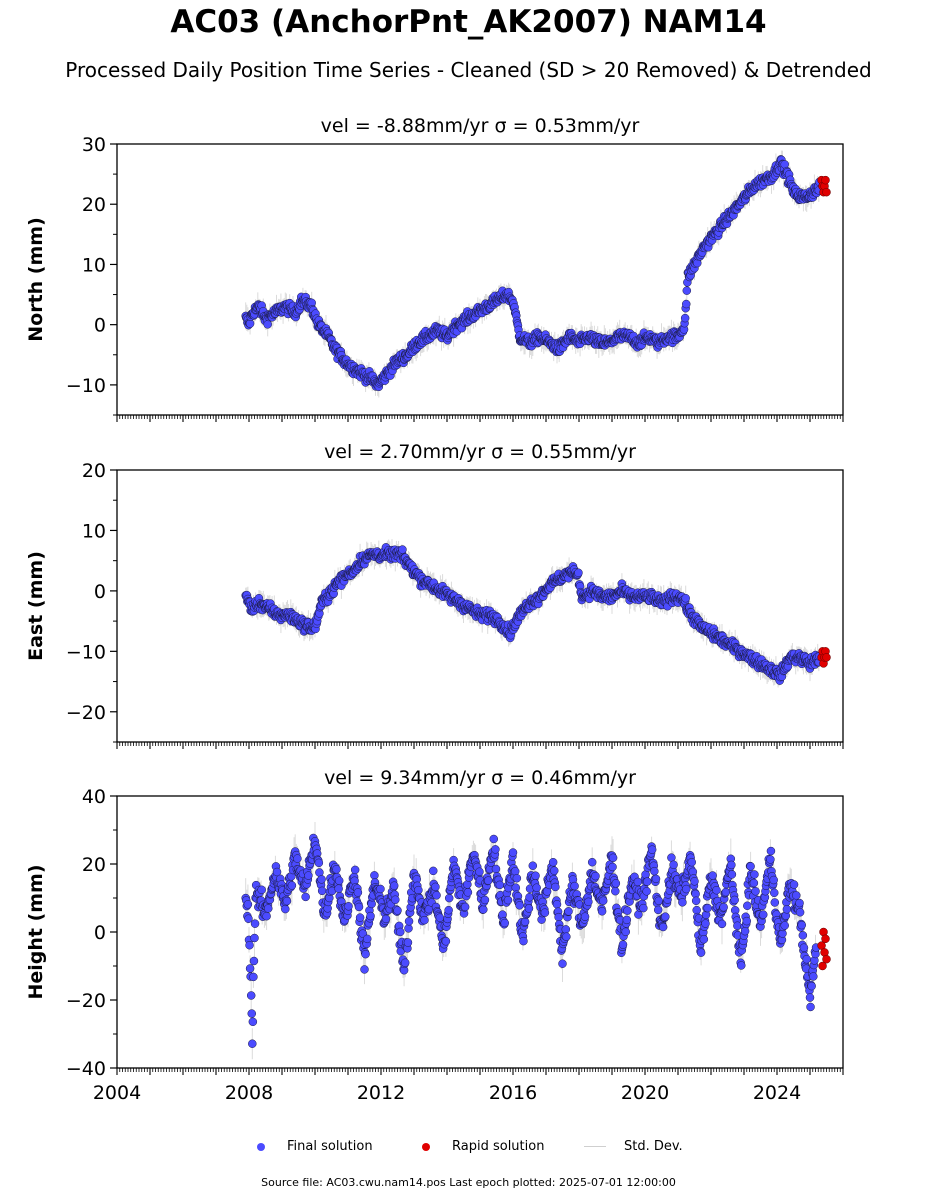 The width and height of the screenshot is (937, 1200). What do you see at coordinates (100, 592) in the screenshot?
I see `y-tick-label: 0` at bounding box center [100, 592].